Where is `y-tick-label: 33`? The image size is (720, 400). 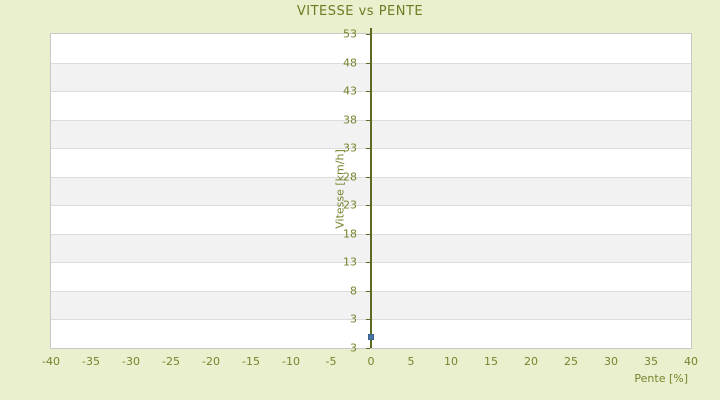
y-tick-label: 33 is located at coordinates (350, 148).